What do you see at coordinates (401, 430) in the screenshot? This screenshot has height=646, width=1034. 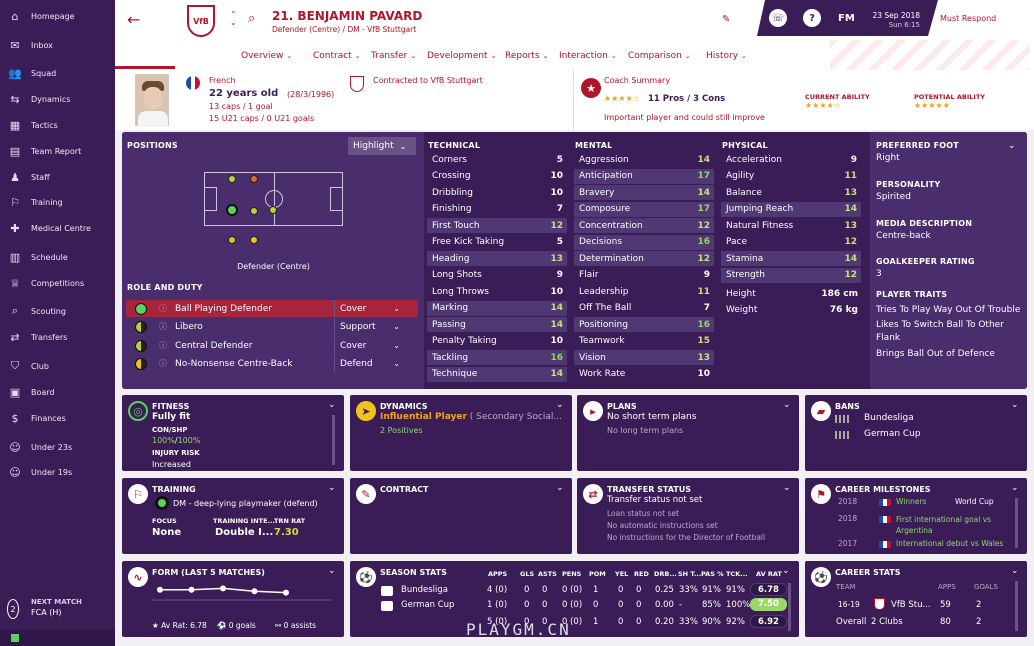 I see `dynamics-positives: 2 Positives` at bounding box center [401, 430].